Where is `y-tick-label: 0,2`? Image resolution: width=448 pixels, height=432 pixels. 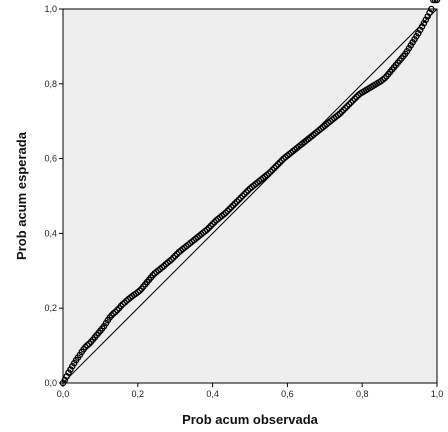
y-tick-label: 0,2 is located at coordinates (50, 308).